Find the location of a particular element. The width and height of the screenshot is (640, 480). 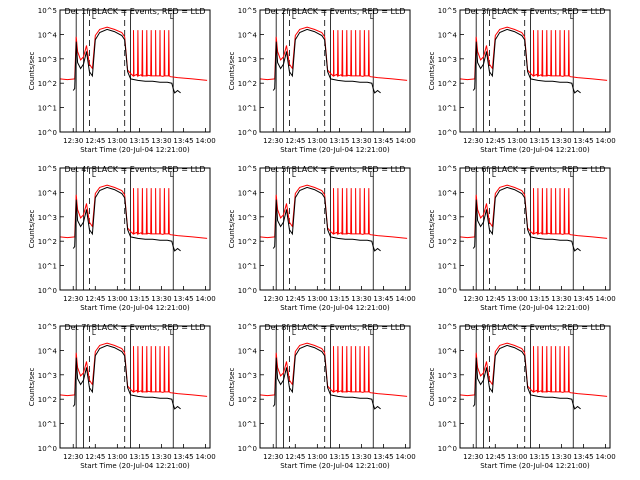

panel-title: Det 4f BLACK = Events, RED = LLD is located at coordinates (134, 169).